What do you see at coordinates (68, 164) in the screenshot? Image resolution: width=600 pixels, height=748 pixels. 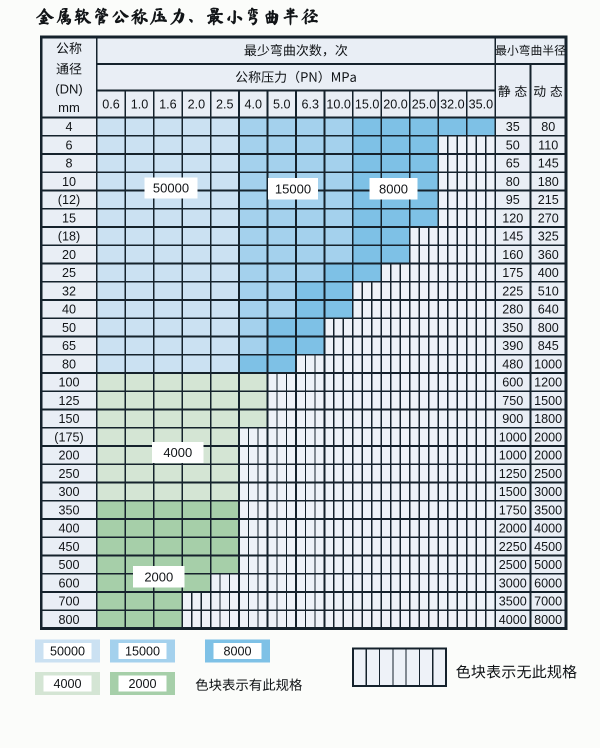 I see `svg-text: 8` at bounding box center [68, 164].